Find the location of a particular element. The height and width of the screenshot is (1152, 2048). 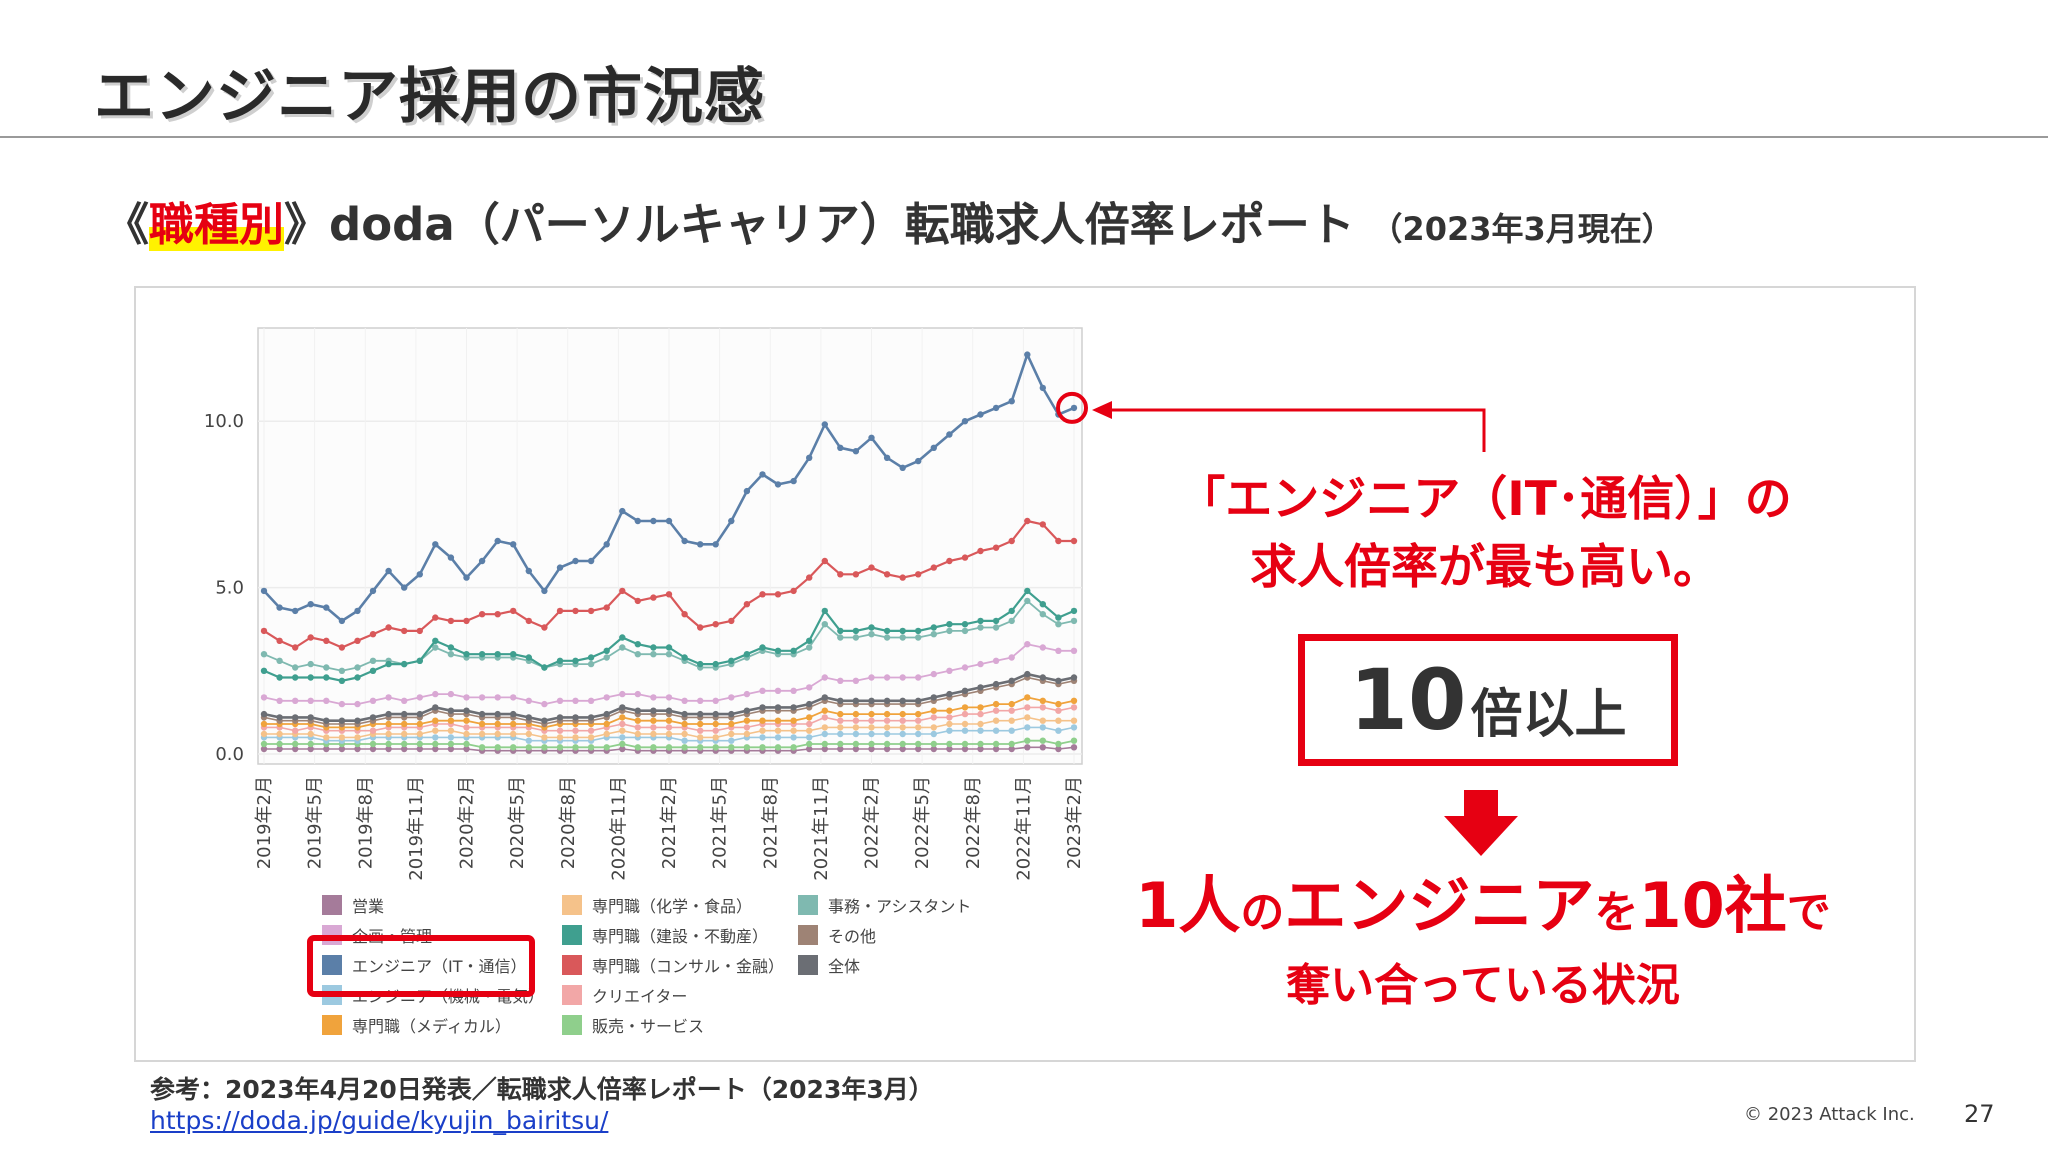

last-point-highlight is located at coordinates (1072, 407).